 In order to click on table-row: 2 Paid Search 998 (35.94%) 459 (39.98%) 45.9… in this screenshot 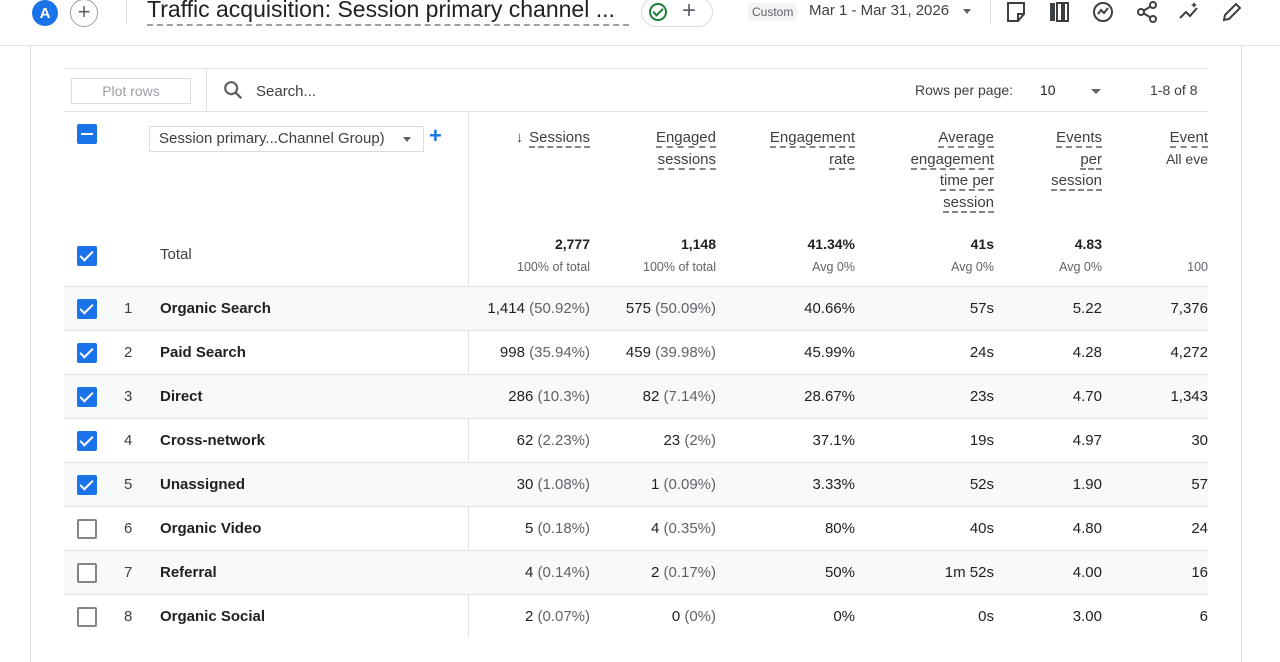, I will do `click(636, 352)`.